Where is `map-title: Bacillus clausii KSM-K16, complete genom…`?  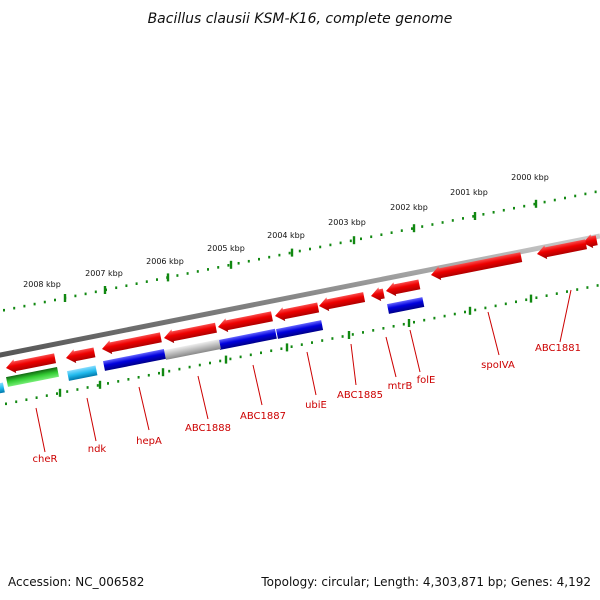
map-title: Bacillus clausii KSM-K16, complete genom… is located at coordinates (300, 19).